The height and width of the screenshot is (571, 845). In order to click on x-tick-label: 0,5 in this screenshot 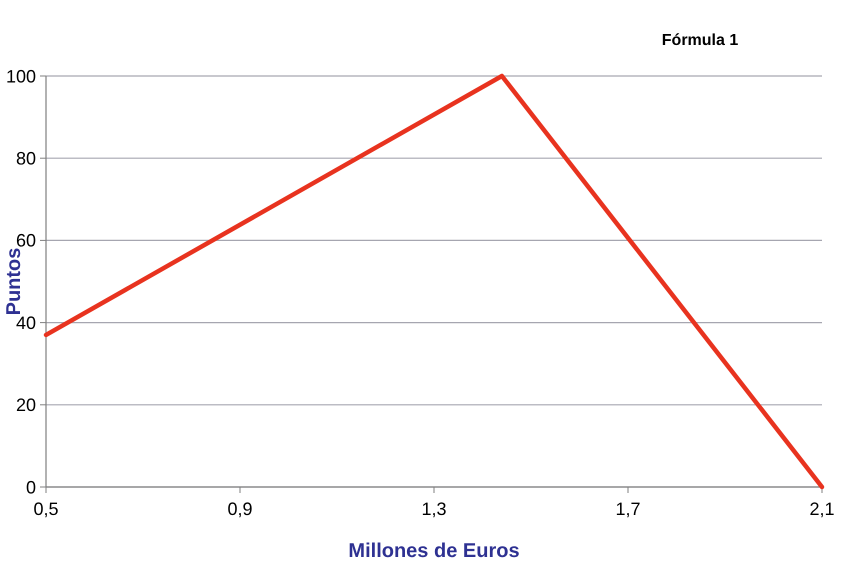, I will do `click(46, 509)`.